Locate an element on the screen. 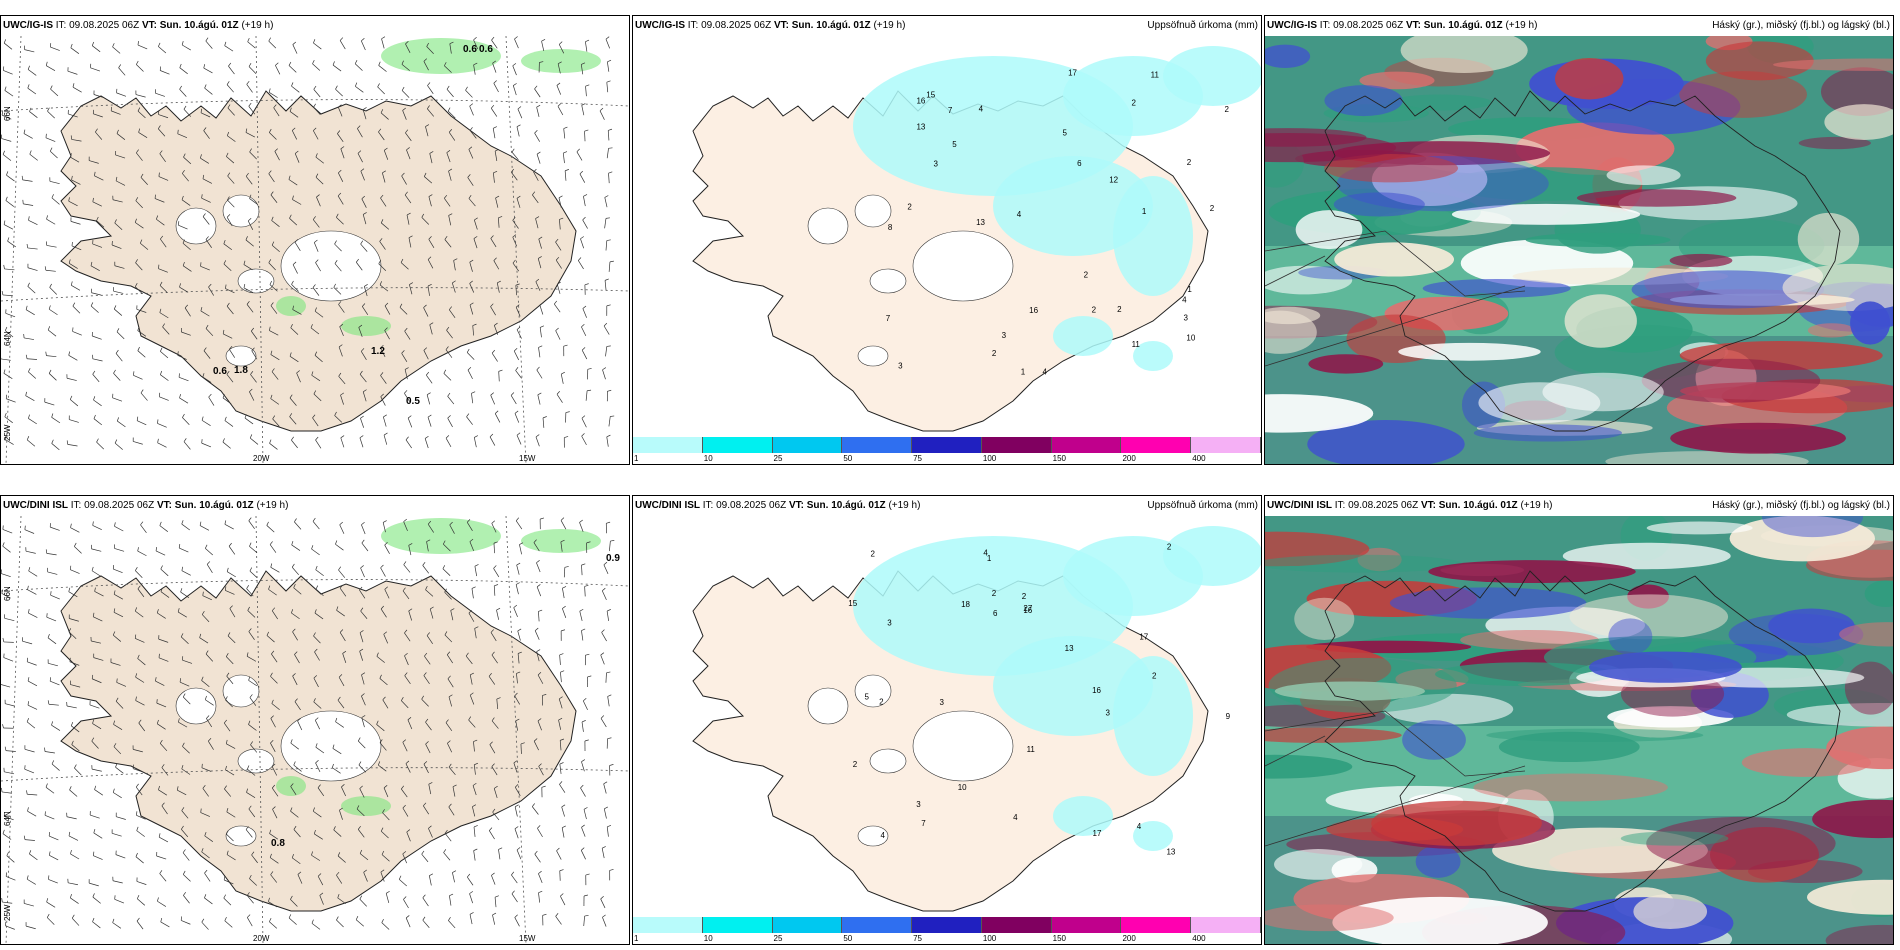 The width and height of the screenshot is (1900, 950). legend-tick: 100 is located at coordinates (989, 938).